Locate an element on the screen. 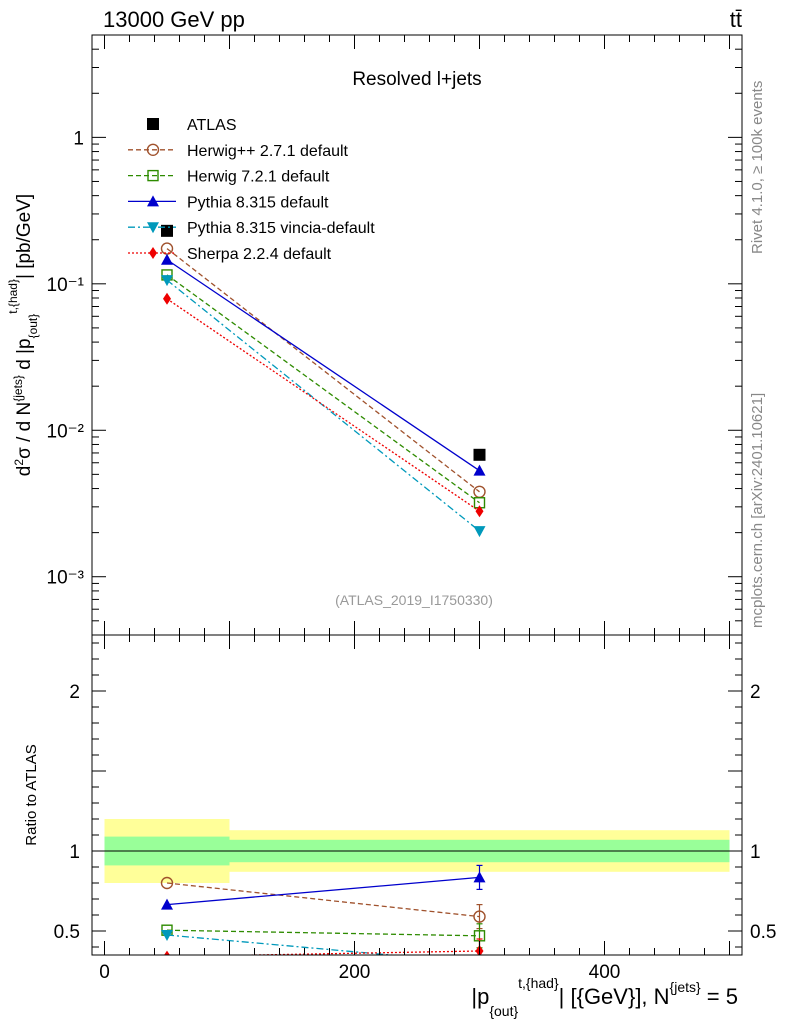 The image size is (786, 1024). legend-label-pythia: Pythia 8.315 default is located at coordinates (258, 202).